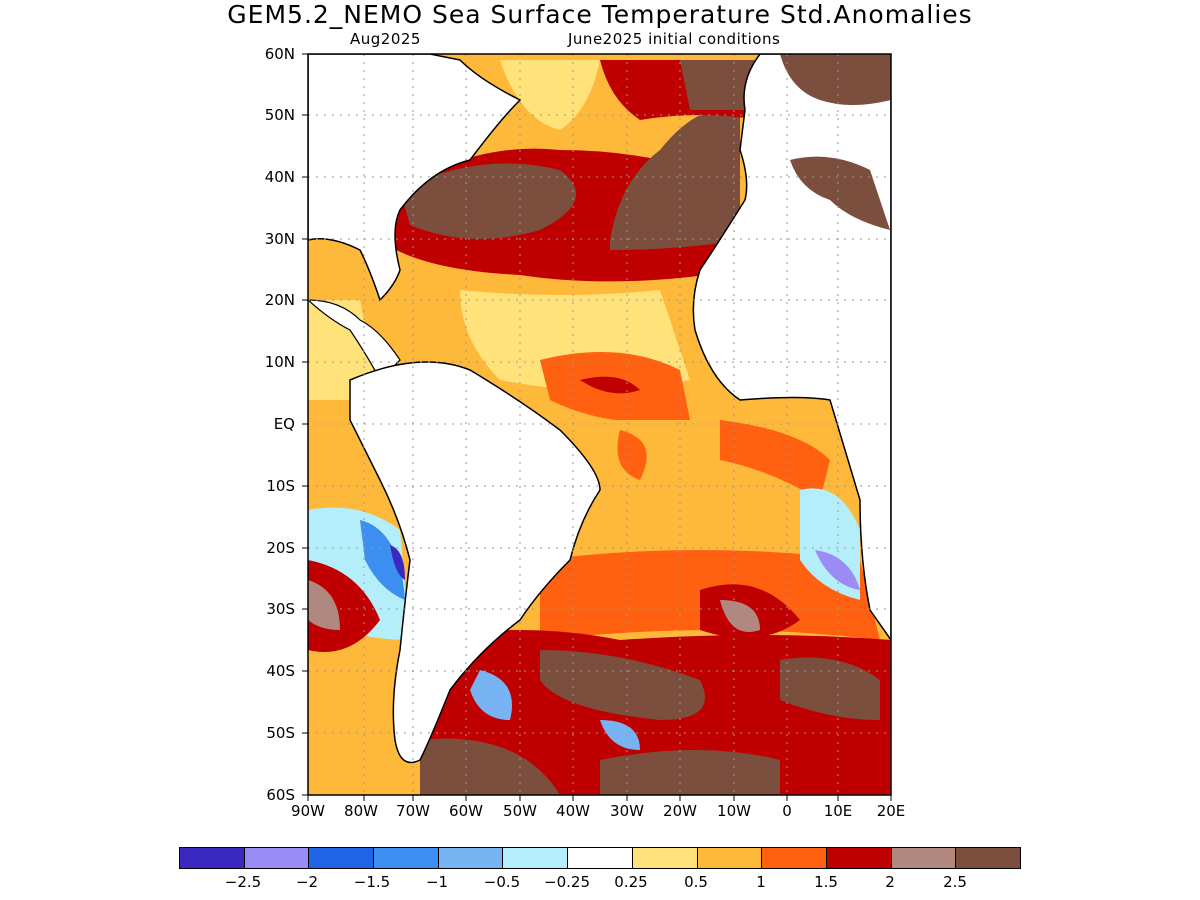  I want to click on lon-label: 40W, so click(573, 811).